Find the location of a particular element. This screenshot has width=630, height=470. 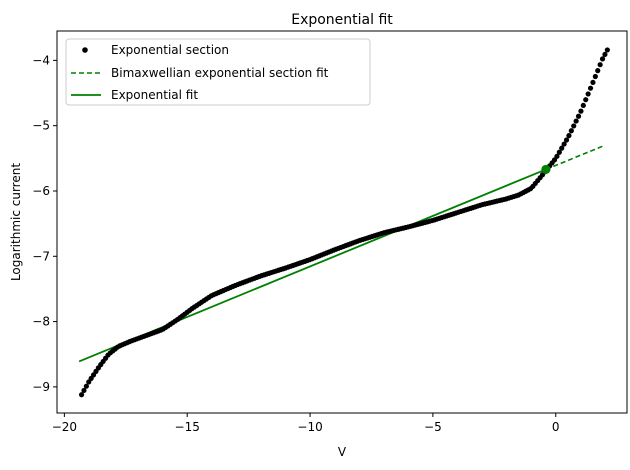

x-tick-label: −15 is located at coordinates (187, 427).